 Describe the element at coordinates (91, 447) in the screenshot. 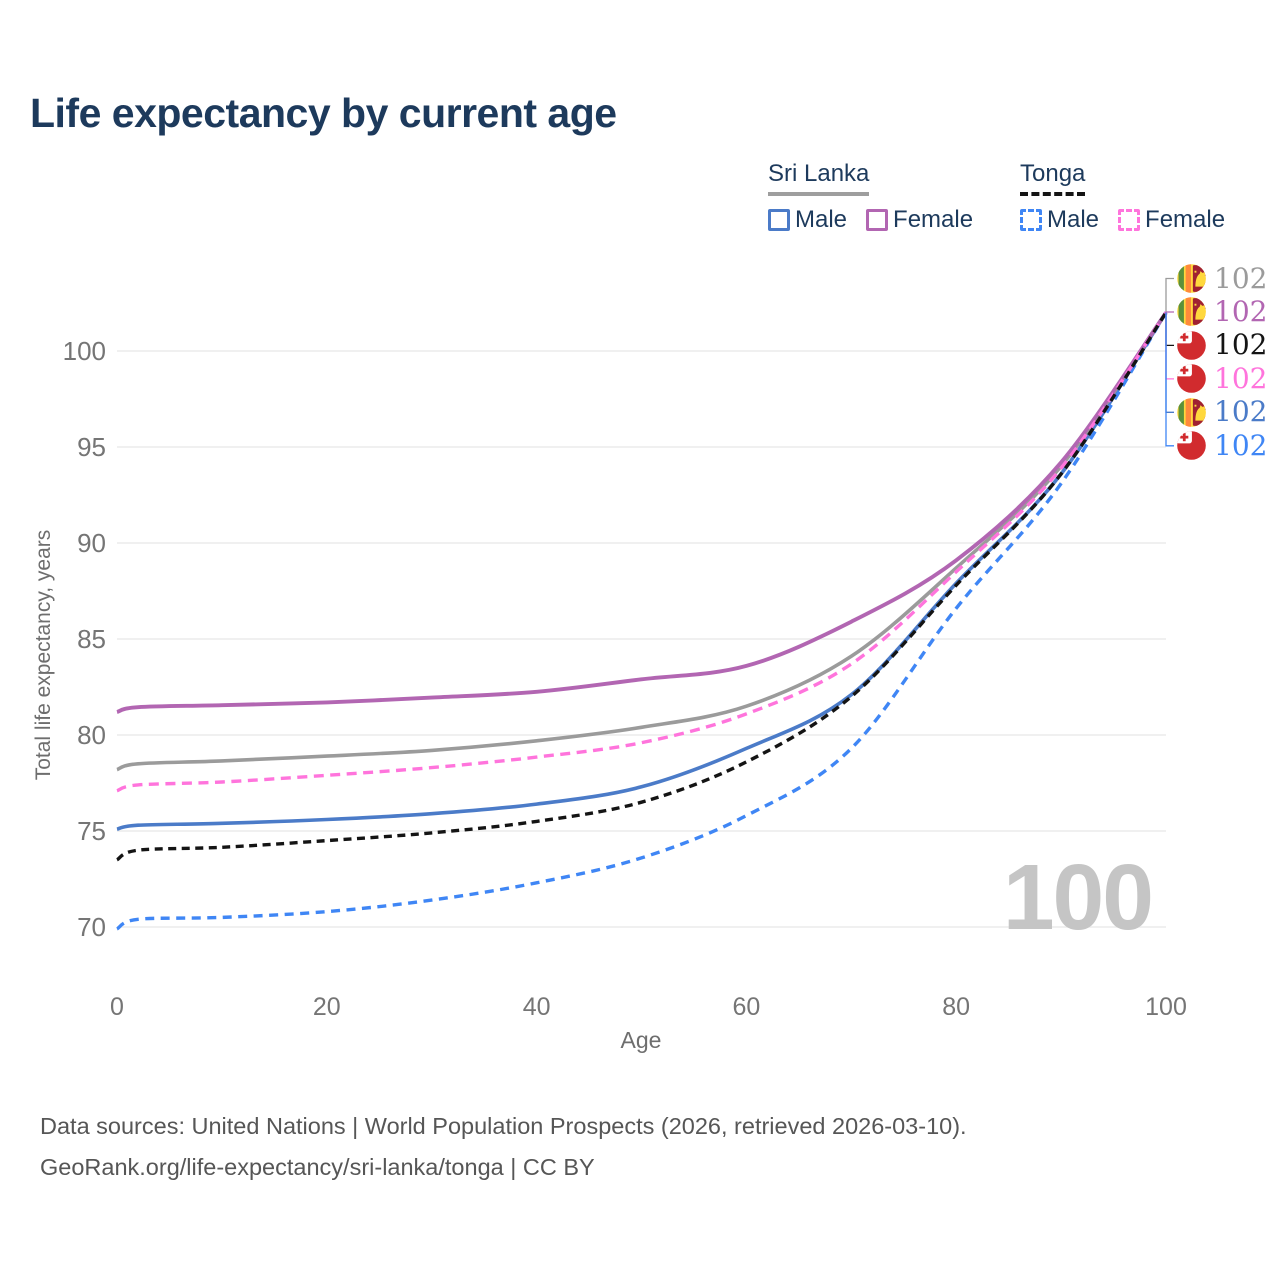

I see `y-tick-label: 95` at that location.